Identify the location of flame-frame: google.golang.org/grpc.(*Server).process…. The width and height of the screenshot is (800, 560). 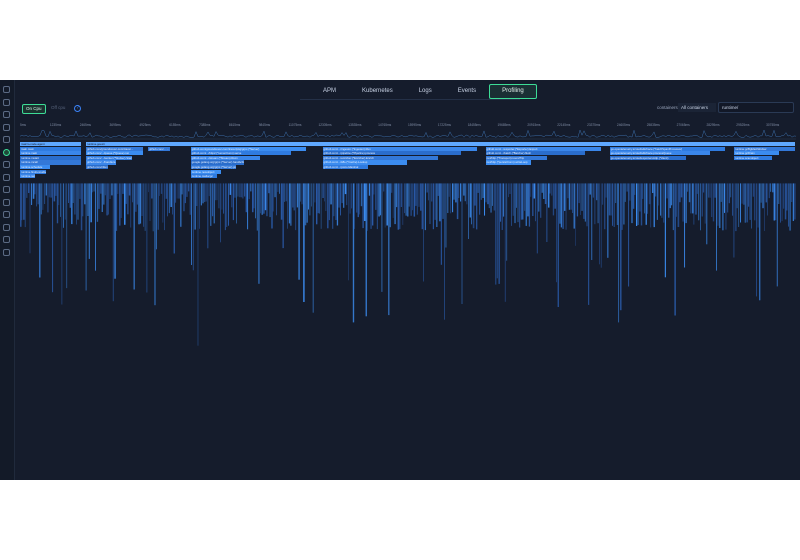
(214, 167).